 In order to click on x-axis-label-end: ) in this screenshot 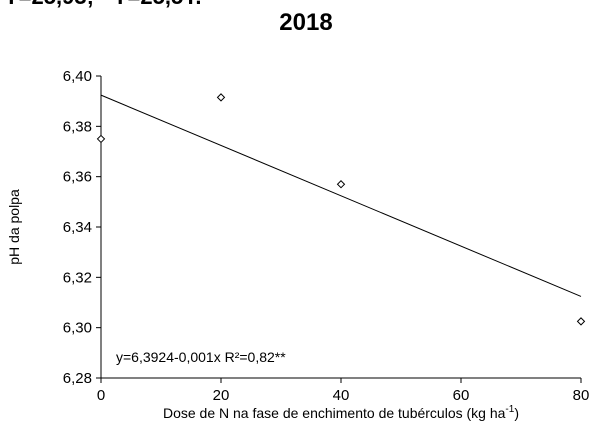, I will do `click(516, 413)`.